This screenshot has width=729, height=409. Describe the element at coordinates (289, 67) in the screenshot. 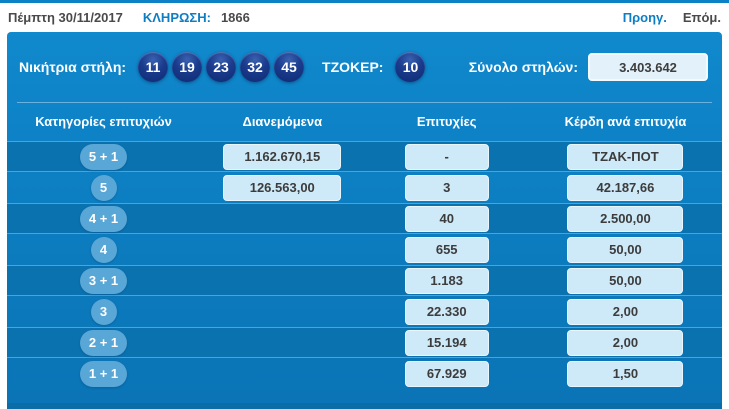

I see `lottery-ball-5: 45` at that location.